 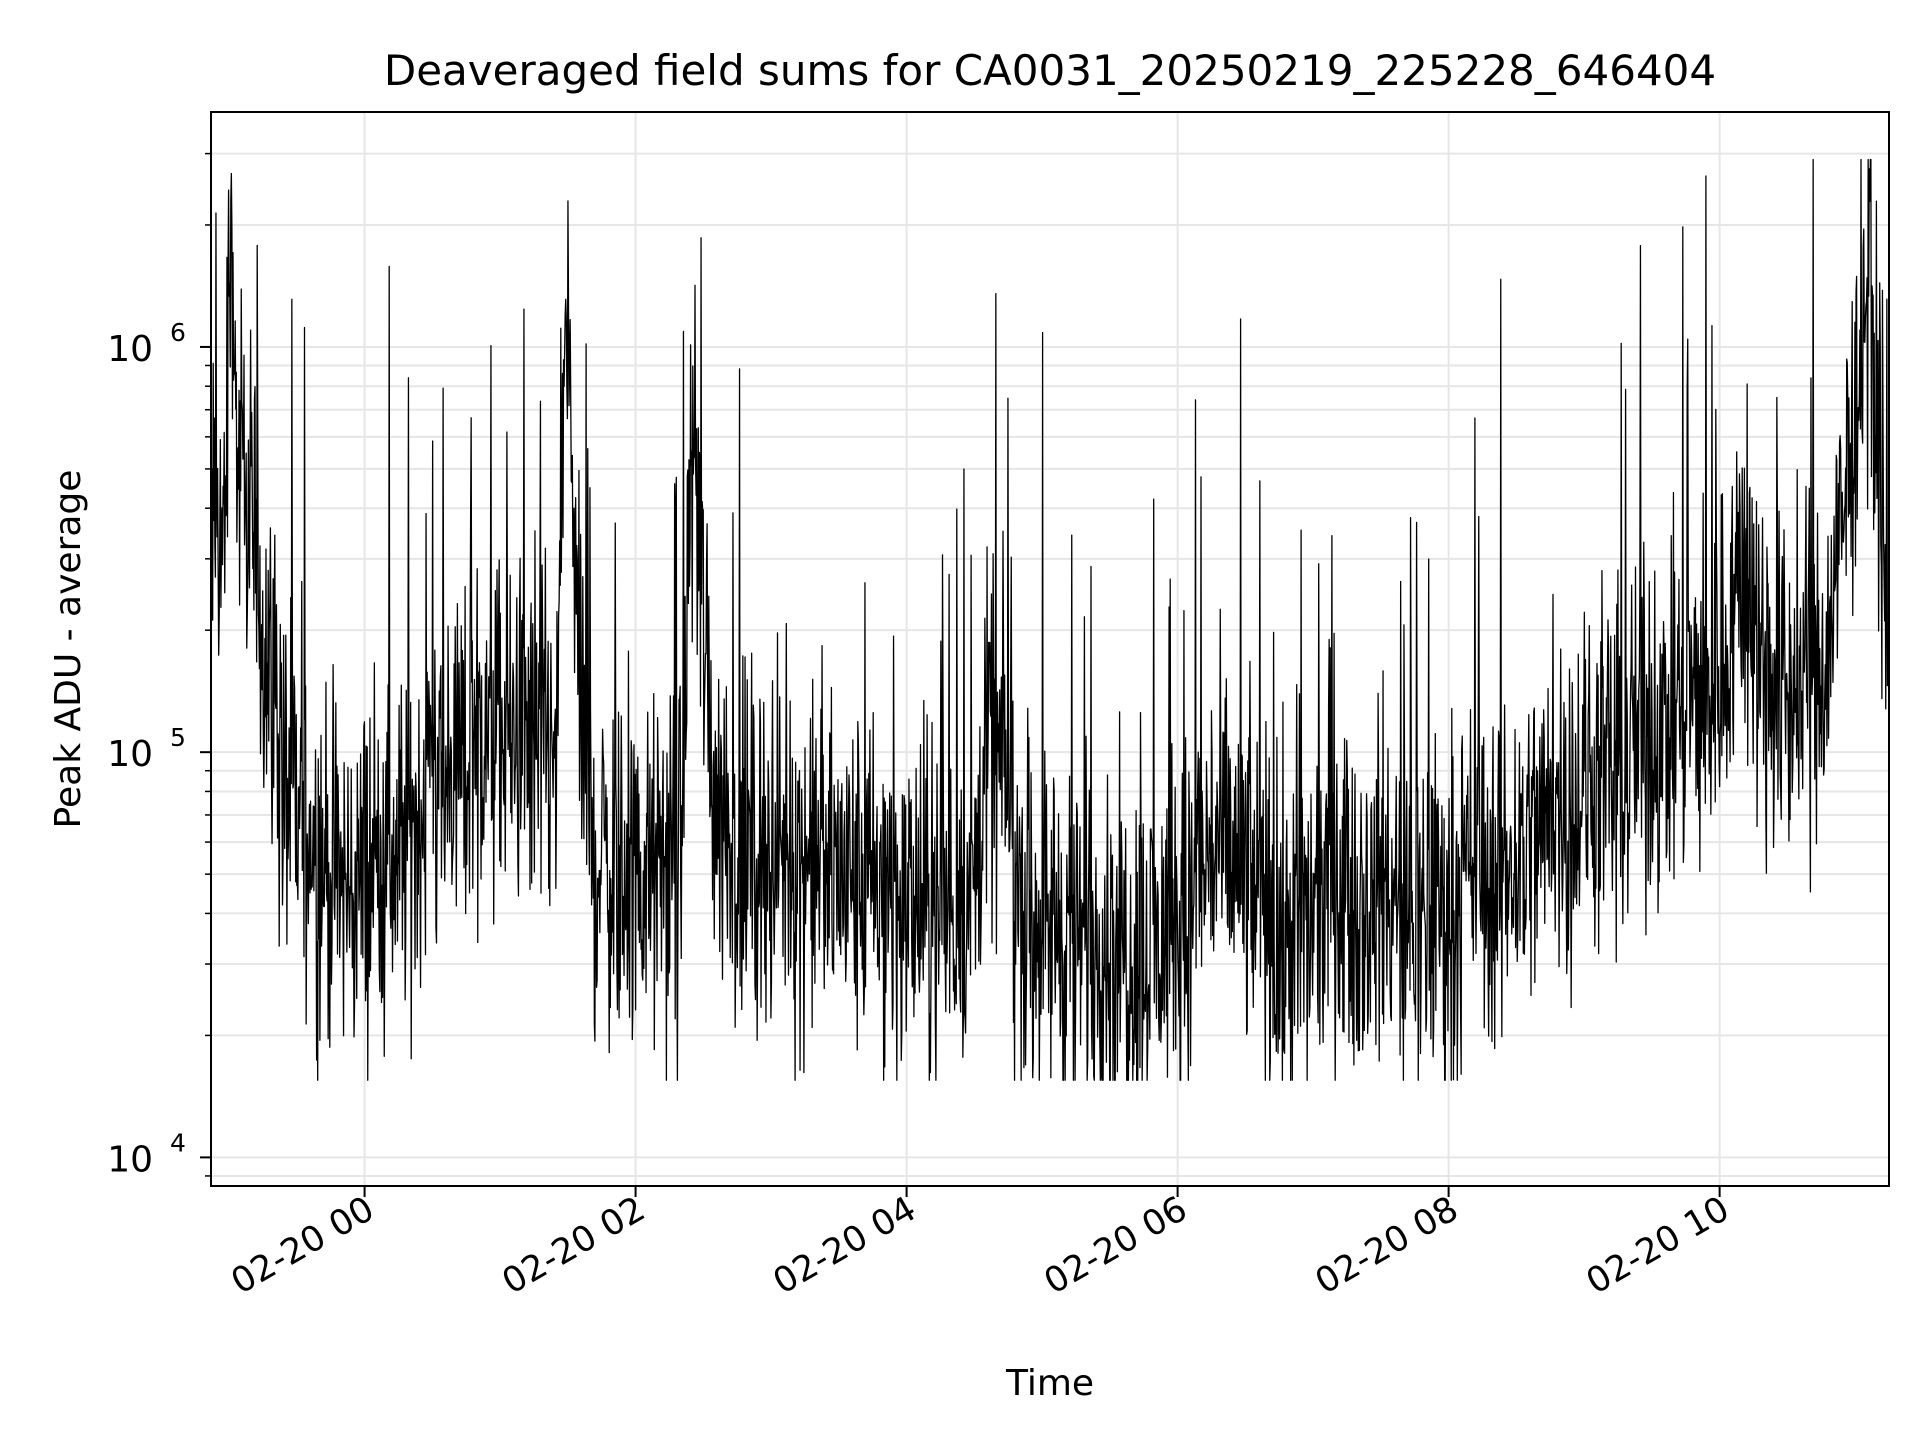 What do you see at coordinates (68, 649) in the screenshot?
I see `y-axis-label: Peak ADU - average` at bounding box center [68, 649].